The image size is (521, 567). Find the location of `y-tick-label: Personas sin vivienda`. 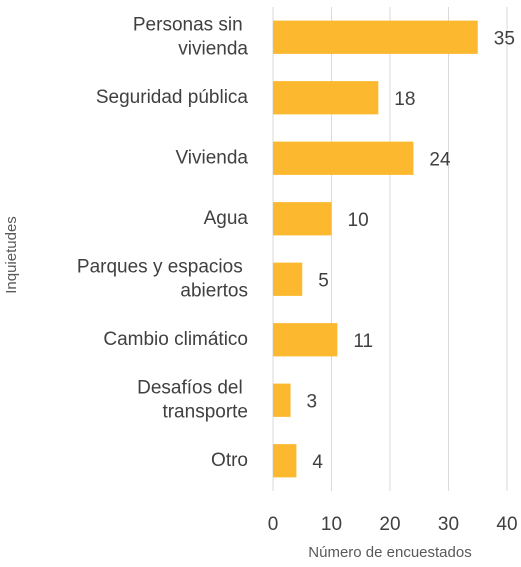

y-tick-label: Personas sin vivienda is located at coordinates (191, 36).